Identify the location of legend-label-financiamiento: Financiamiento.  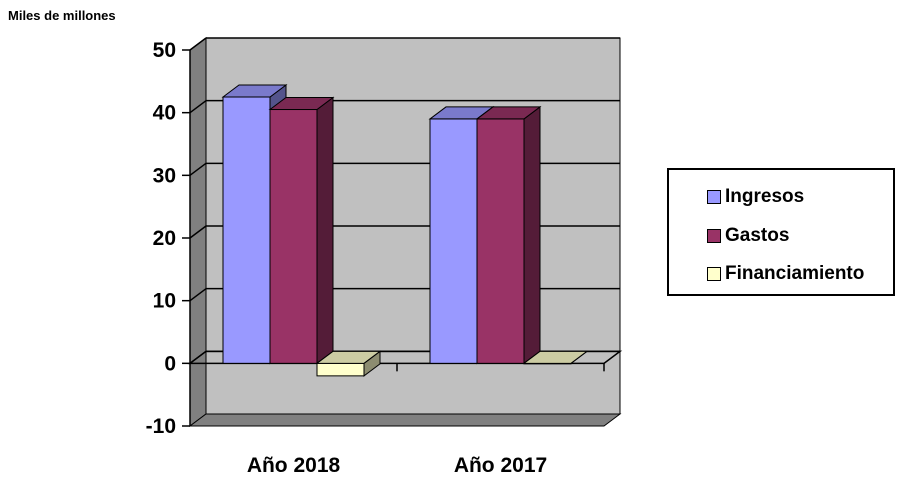
(795, 273).